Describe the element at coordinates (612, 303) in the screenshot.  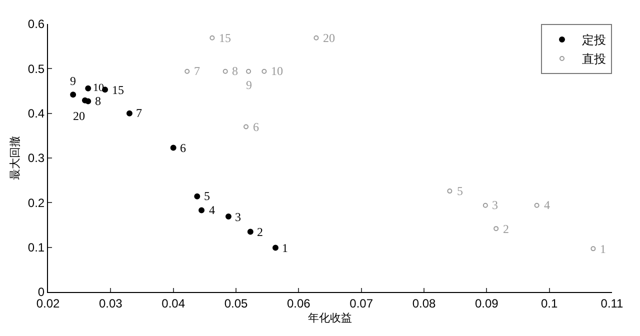
I see `x-tick-label: 0.11` at that location.